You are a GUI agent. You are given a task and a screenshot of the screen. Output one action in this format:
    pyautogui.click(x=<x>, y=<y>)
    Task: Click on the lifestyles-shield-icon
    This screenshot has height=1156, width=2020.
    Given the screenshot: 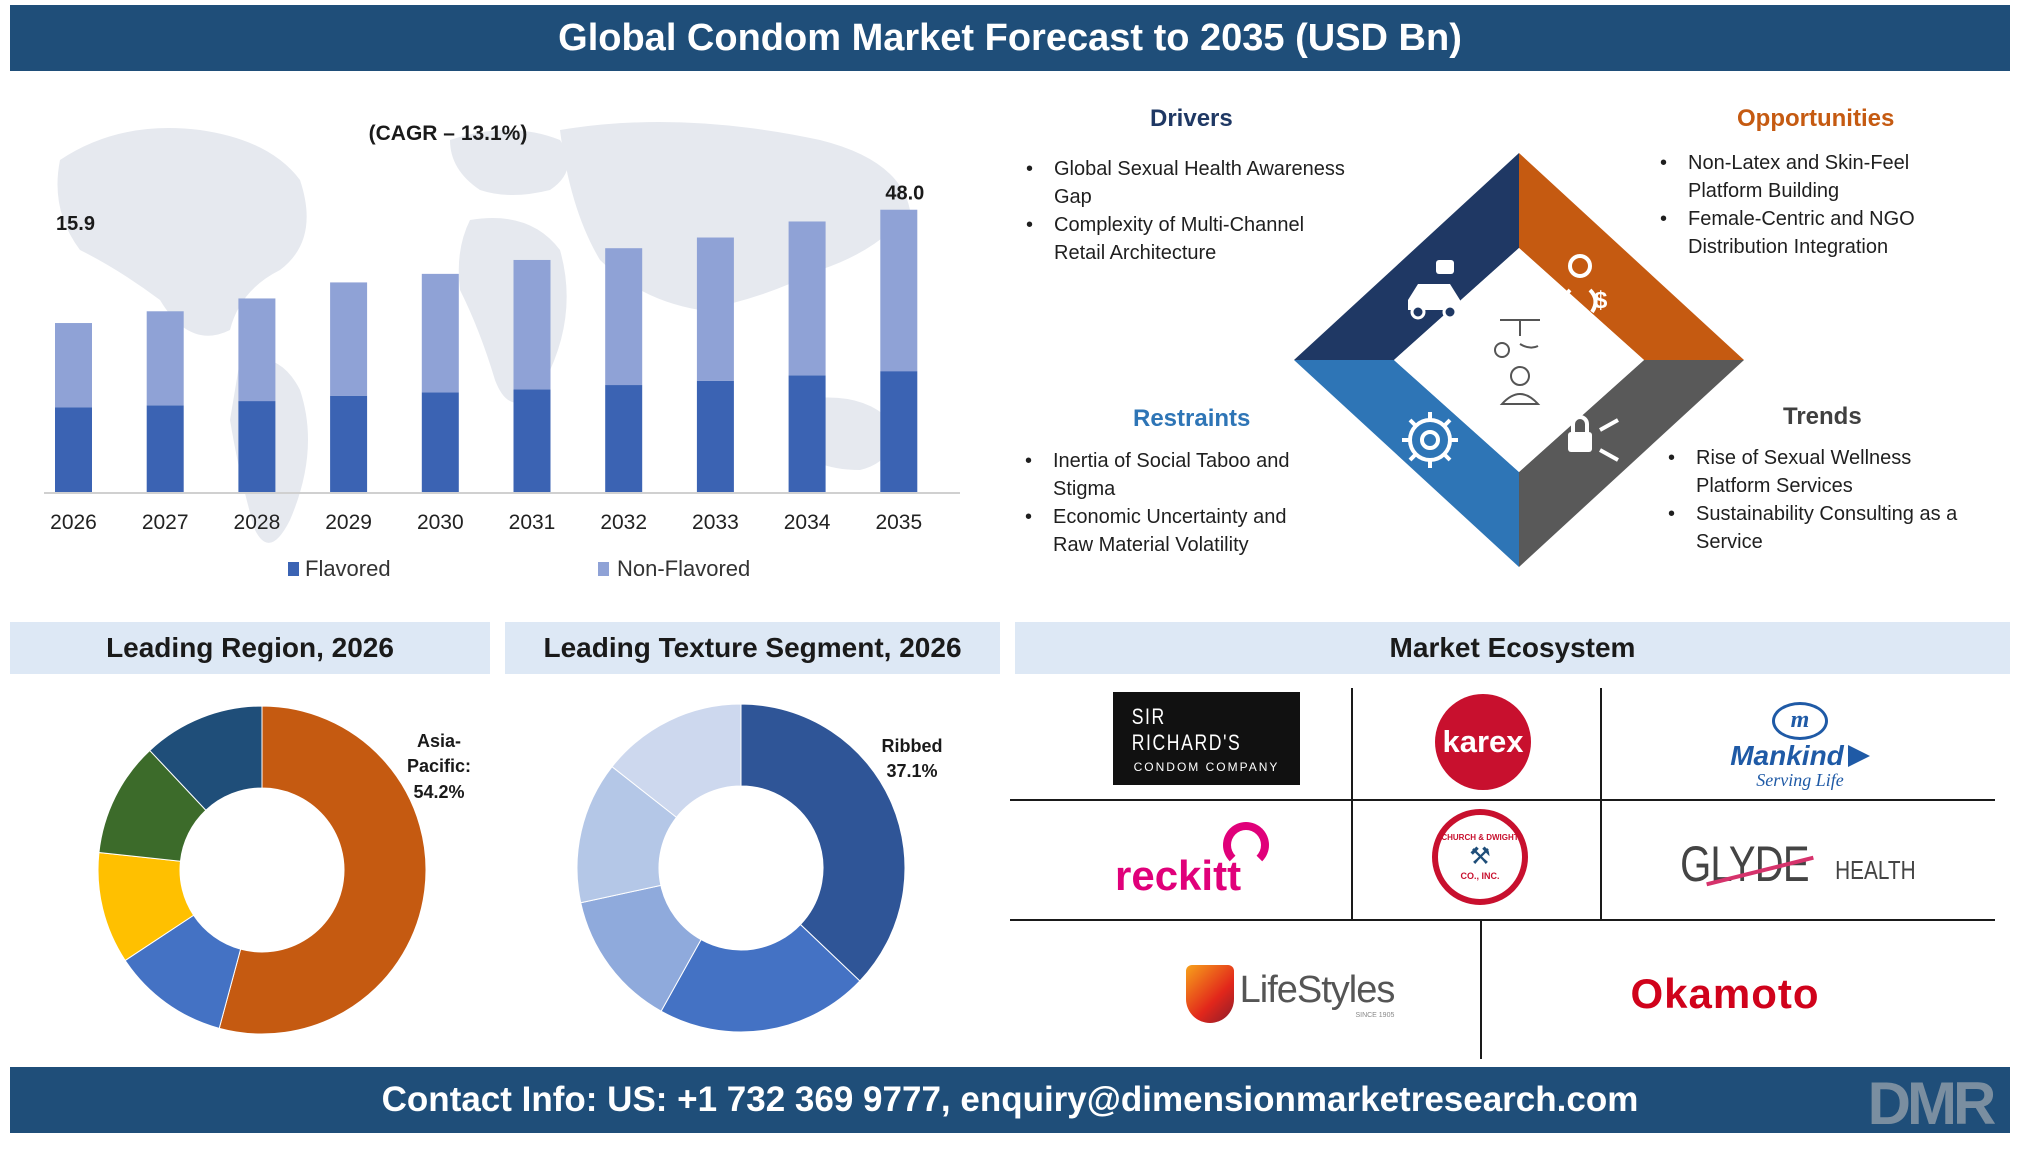 What is the action you would take?
    pyautogui.click(x=1209, y=994)
    